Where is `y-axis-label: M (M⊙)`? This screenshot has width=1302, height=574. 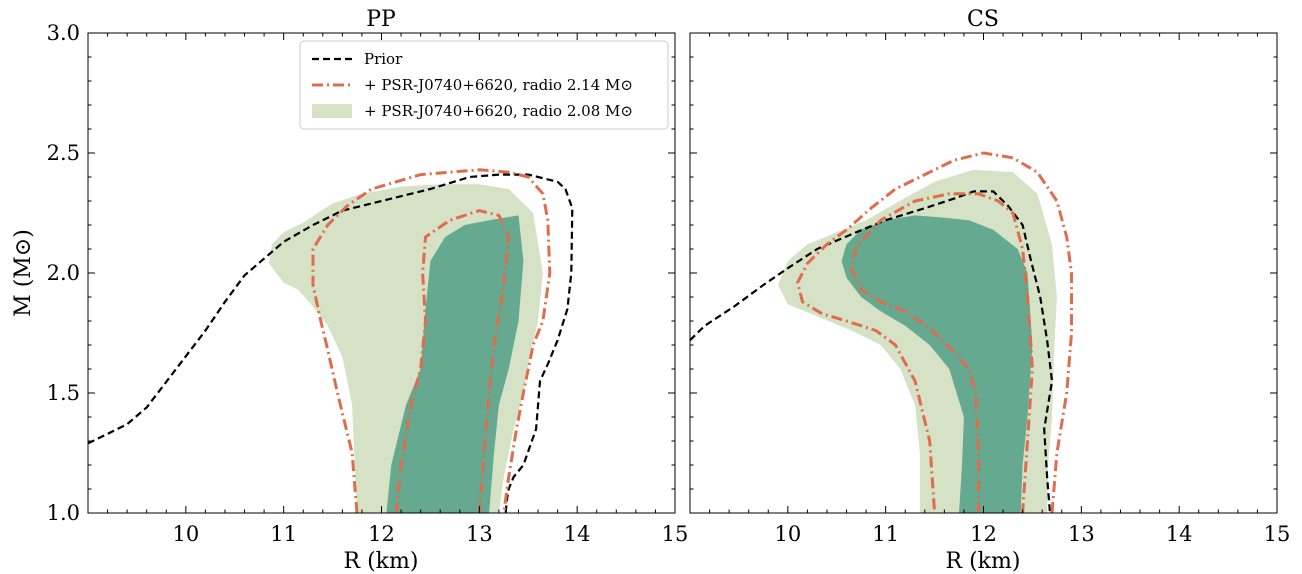
y-axis-label: M (M⊙) is located at coordinates (23, 273).